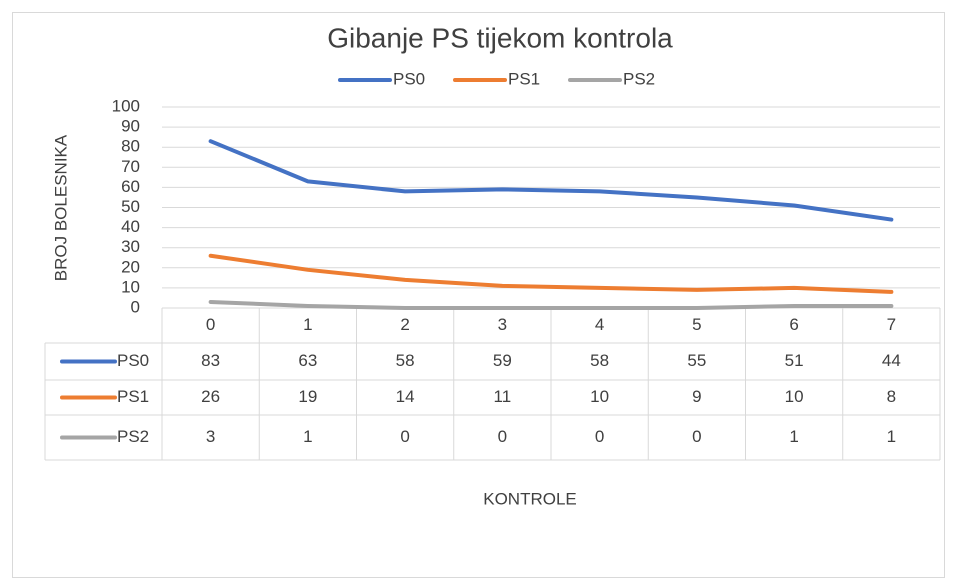  I want to click on x-tick-label: 3, so click(502, 324).